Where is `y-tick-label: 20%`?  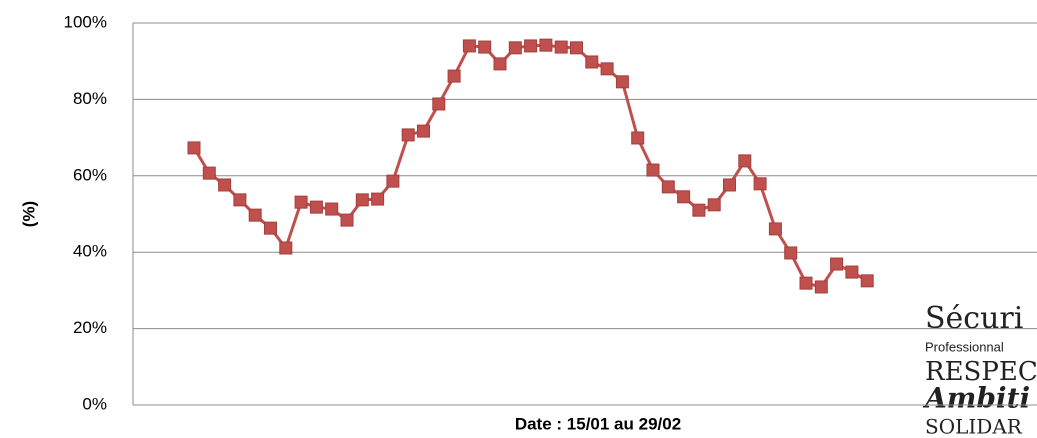 y-tick-label: 20% is located at coordinates (90, 327).